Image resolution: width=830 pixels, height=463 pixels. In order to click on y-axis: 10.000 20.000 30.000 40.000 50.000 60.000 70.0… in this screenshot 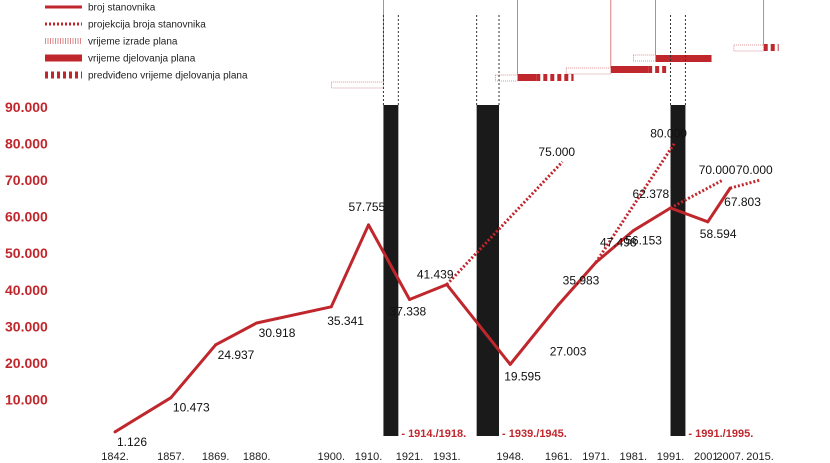, I will do `click(26, 253)`.